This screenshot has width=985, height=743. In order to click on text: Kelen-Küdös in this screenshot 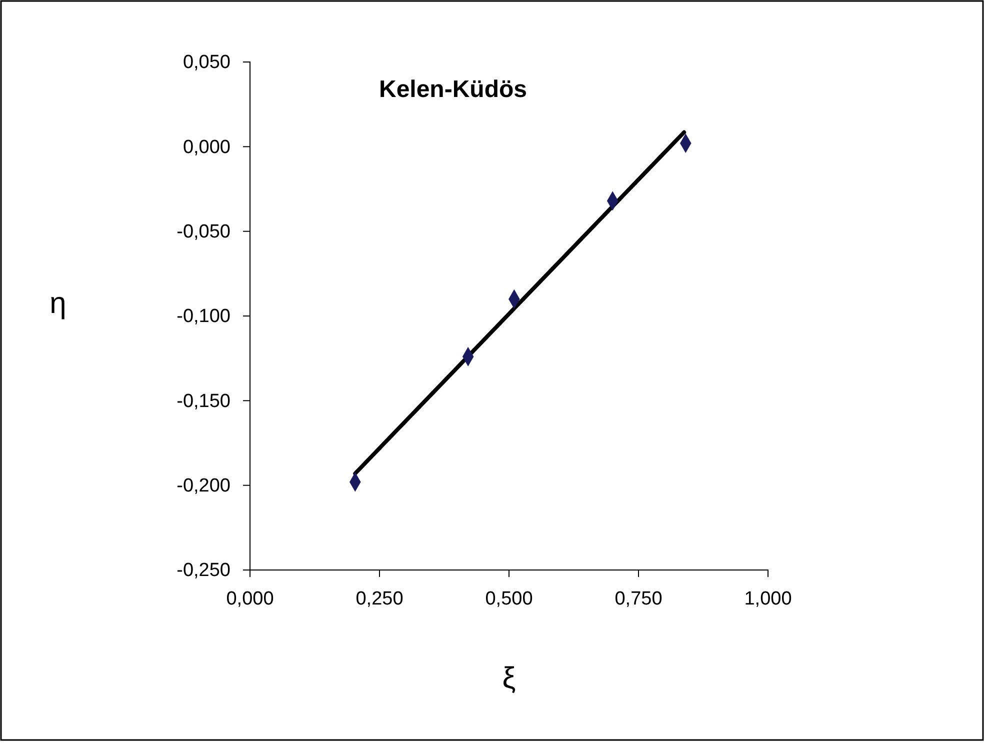, I will do `click(453, 89)`.